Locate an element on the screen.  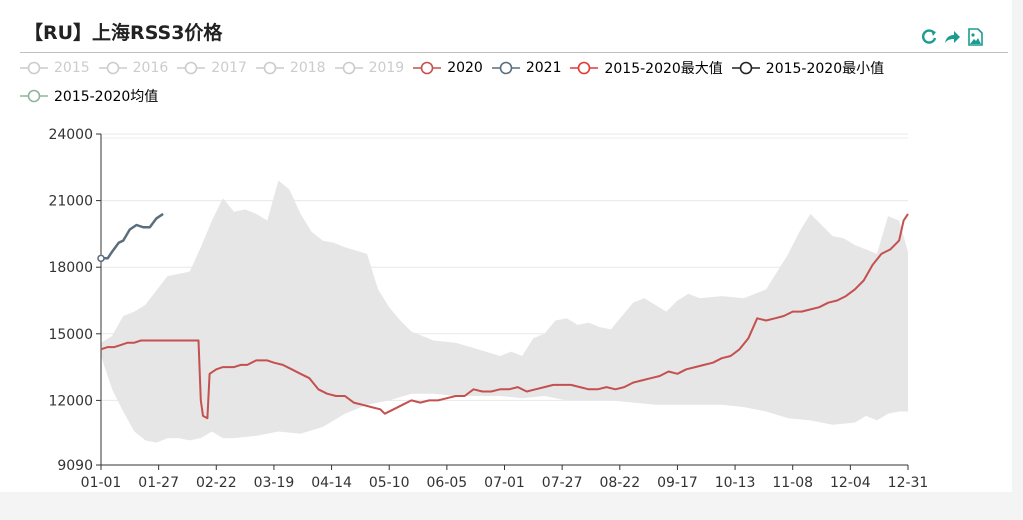
legend-item-2017: 2017 is located at coordinates (212, 68).